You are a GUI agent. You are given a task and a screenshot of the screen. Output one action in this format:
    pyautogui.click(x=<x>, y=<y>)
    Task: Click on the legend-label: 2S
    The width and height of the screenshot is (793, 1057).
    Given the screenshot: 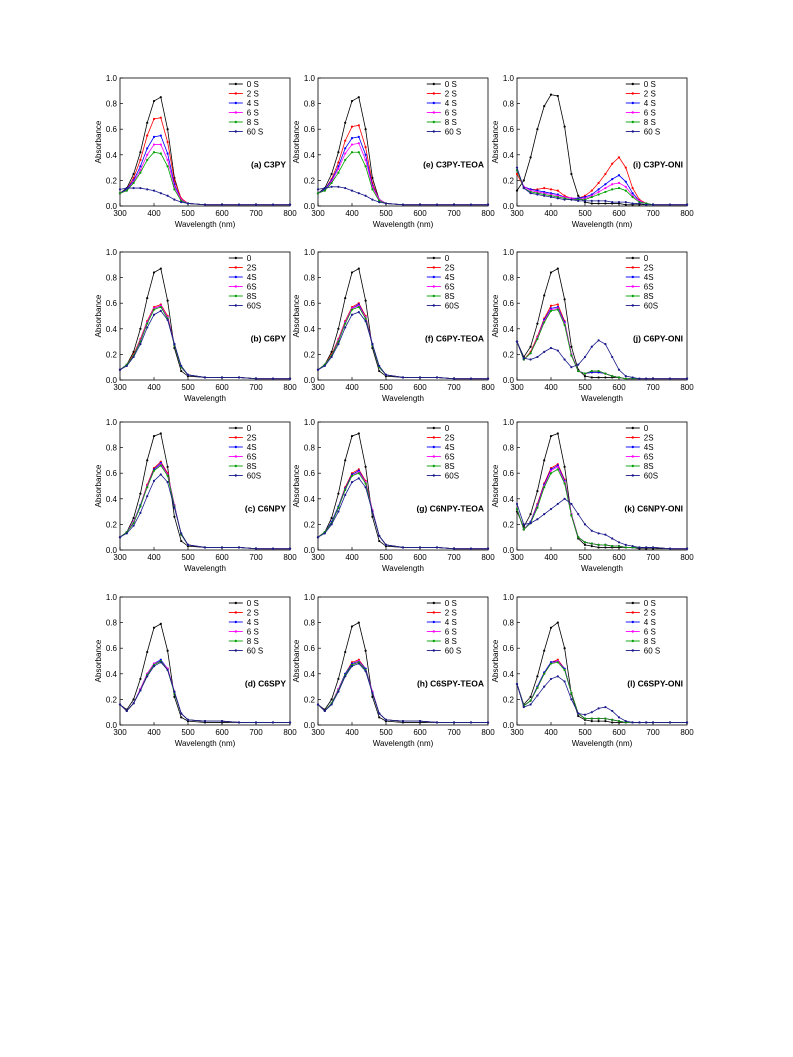 What is the action you would take?
    pyautogui.click(x=649, y=268)
    